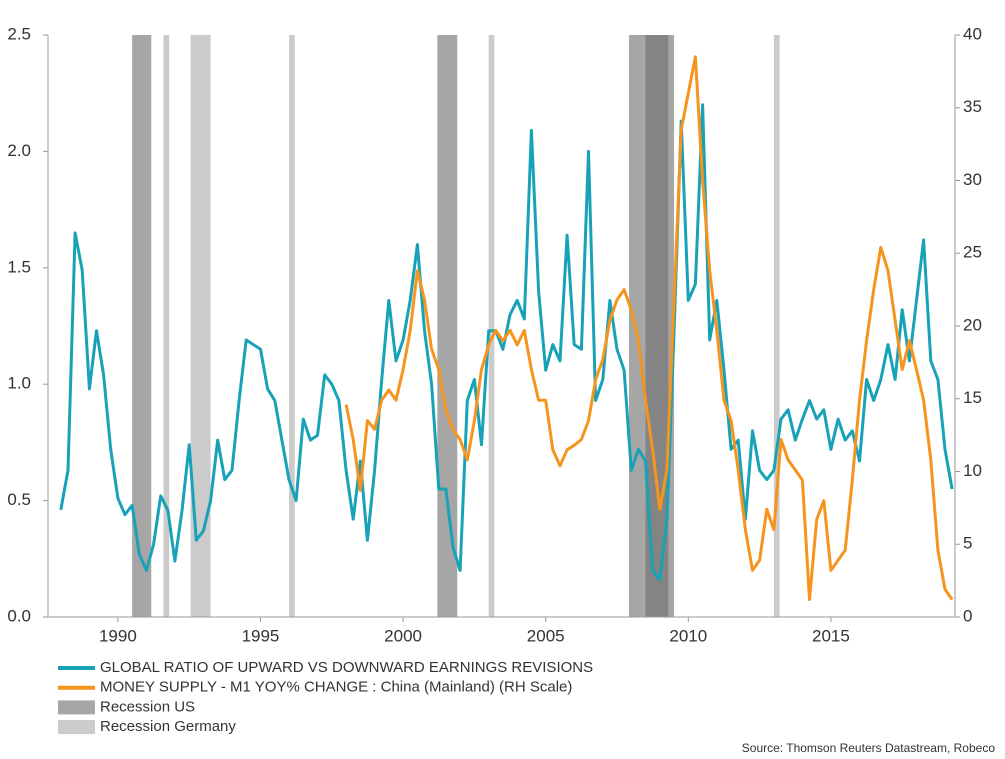  What do you see at coordinates (972, 470) in the screenshot?
I see `y2-tick-label: 10` at bounding box center [972, 470].